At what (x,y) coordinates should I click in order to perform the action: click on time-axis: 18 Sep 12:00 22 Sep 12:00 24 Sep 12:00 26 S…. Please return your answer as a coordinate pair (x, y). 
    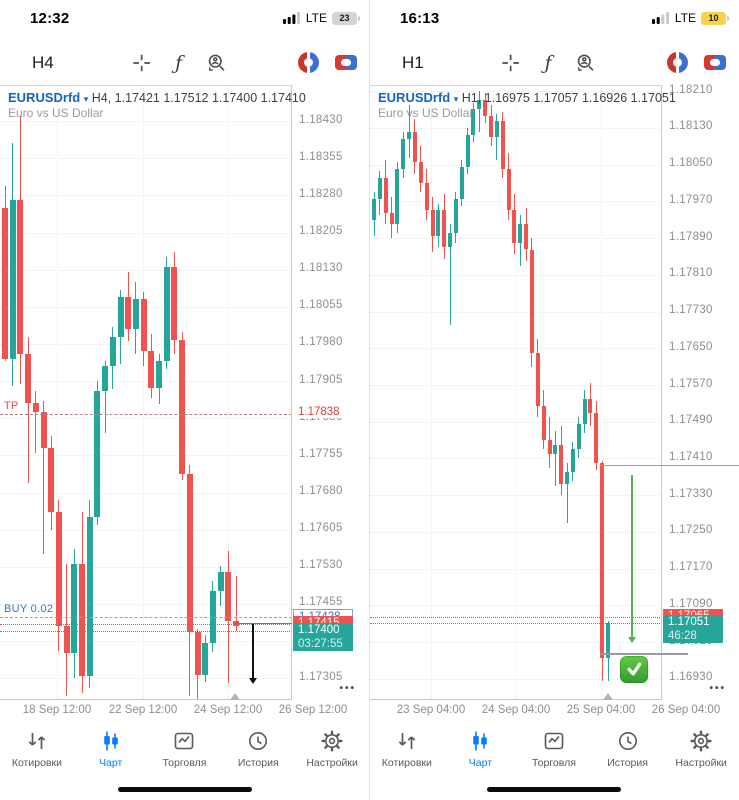
    Looking at the image, I should click on (184, 711).